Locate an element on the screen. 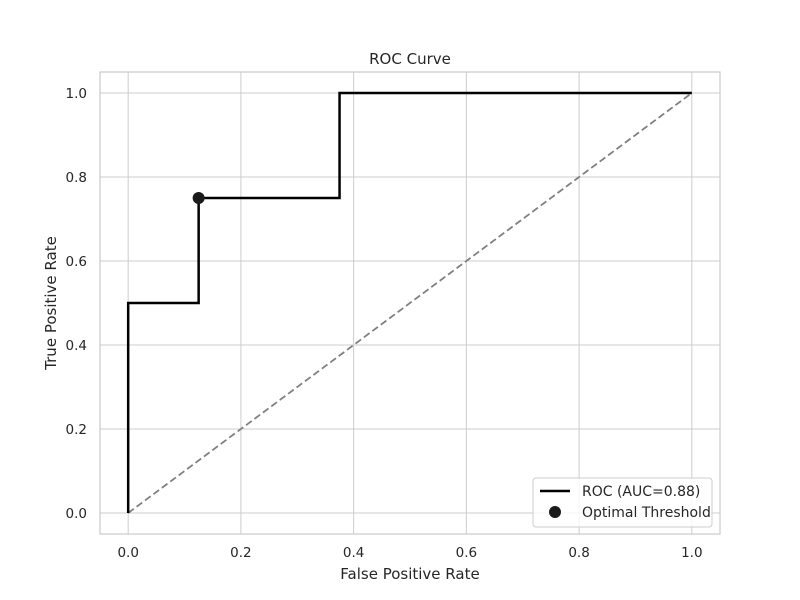 The width and height of the screenshot is (800, 600). x-tick-label: 1.0 is located at coordinates (691, 553).